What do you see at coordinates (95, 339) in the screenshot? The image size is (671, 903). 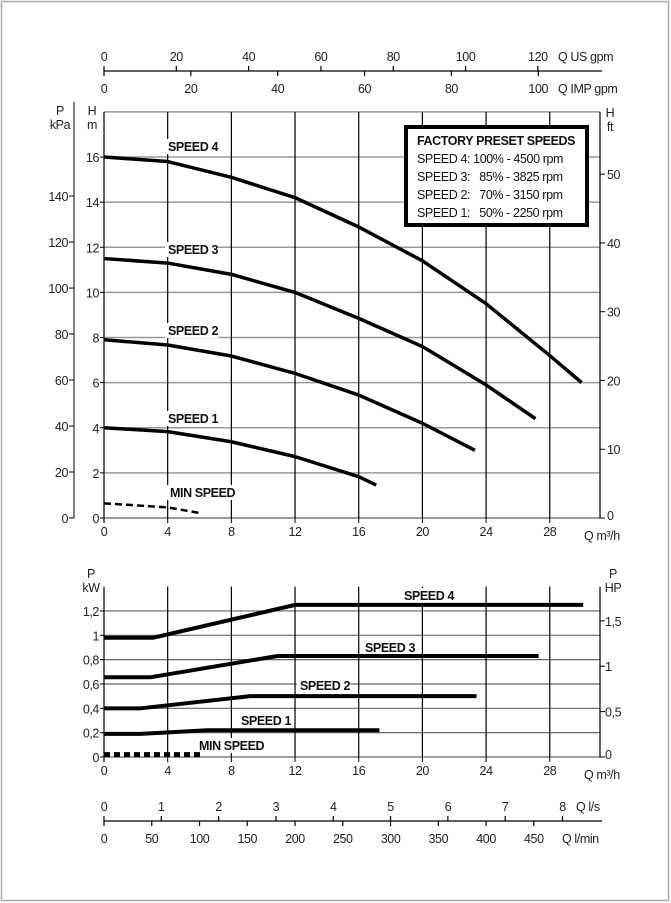 I see `y-tick-label: 8` at bounding box center [95, 339].